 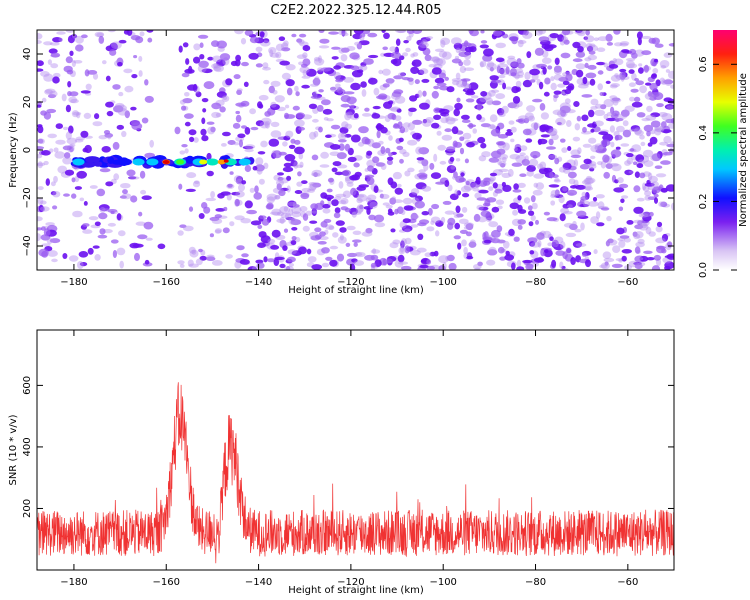 I want to click on colorbar-tick-label: 0.6, so click(x=703, y=64).